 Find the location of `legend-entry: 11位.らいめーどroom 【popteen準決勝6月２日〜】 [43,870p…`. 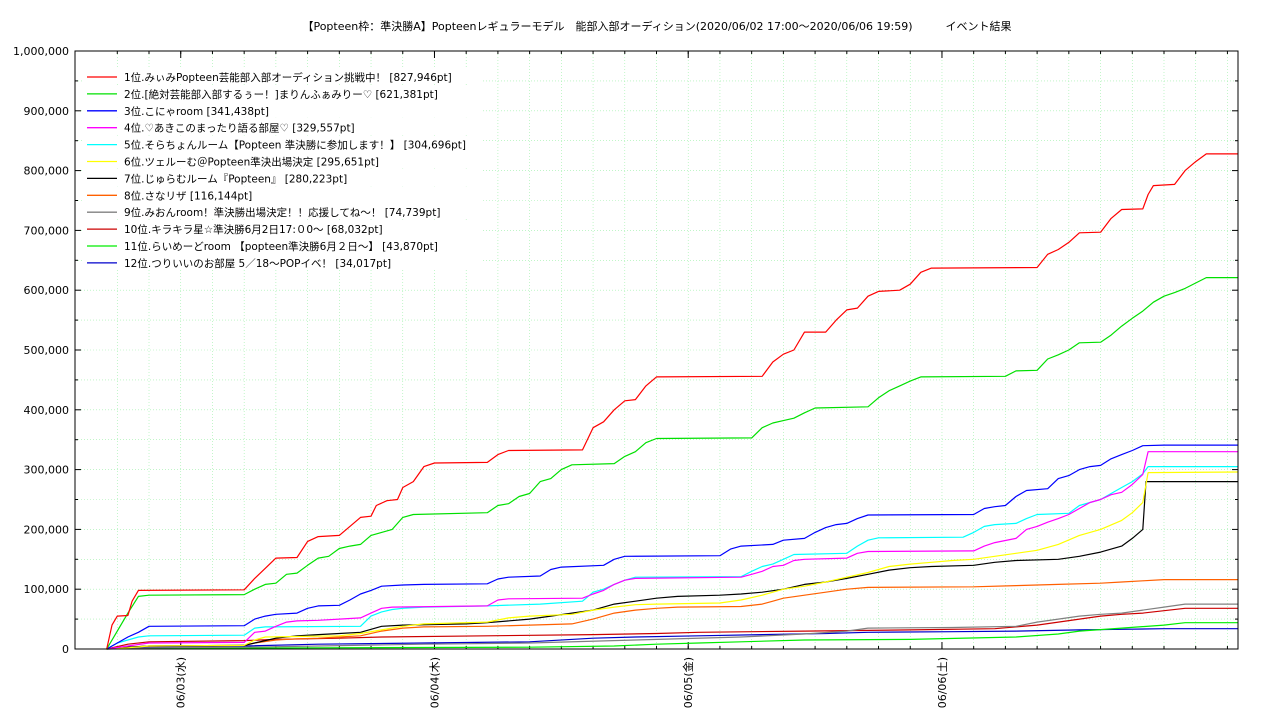

legend-entry: 11位.らいめーどroom 【popteen準決勝6月２日〜】 [43,870p… is located at coordinates (281, 246).